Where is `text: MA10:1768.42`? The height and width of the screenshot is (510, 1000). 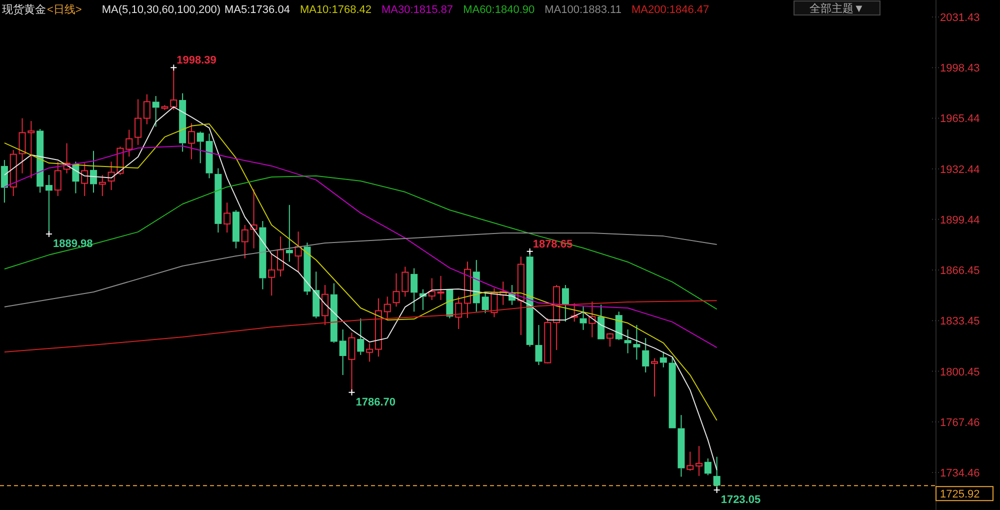
text: MA10:1768.42 is located at coordinates (336, 10).